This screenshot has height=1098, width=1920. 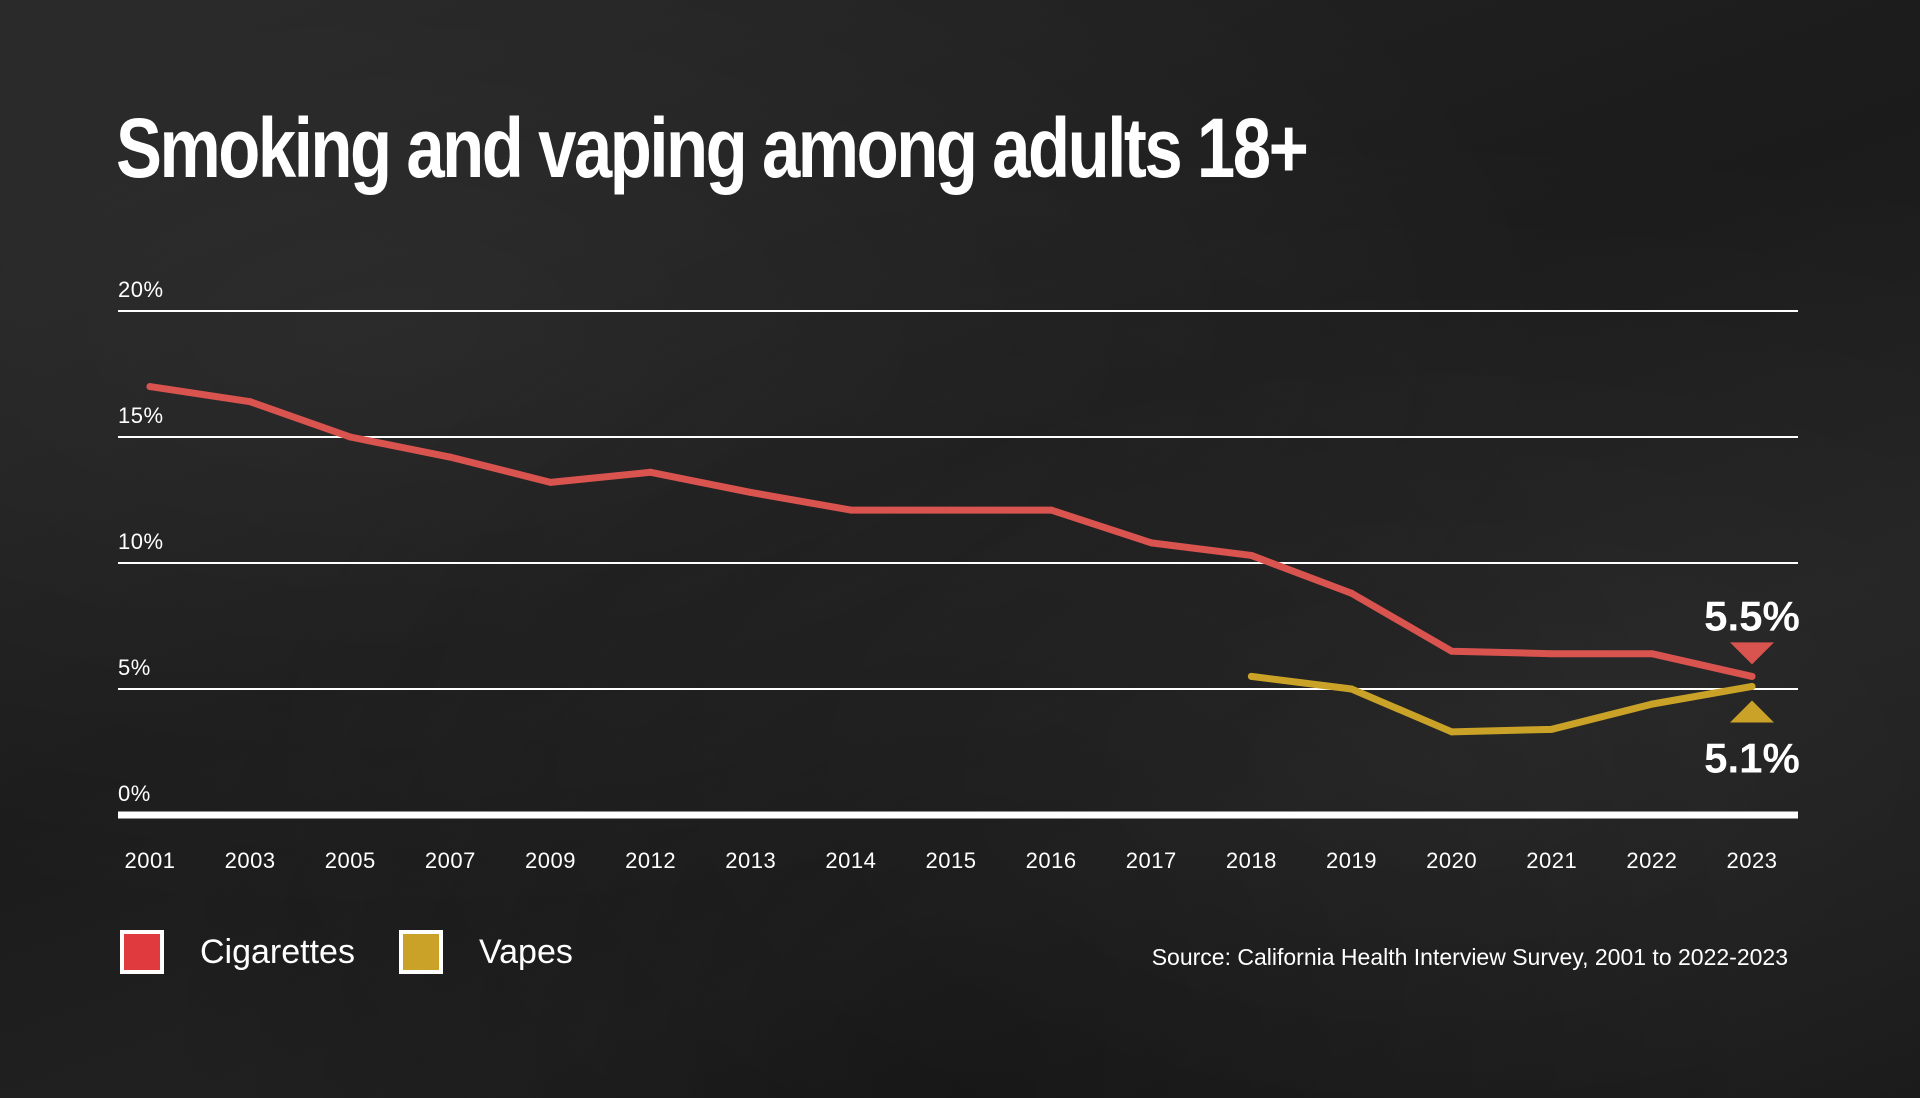 What do you see at coordinates (1651, 860) in the screenshot?
I see `x-tick-label-2022: 2022` at bounding box center [1651, 860].